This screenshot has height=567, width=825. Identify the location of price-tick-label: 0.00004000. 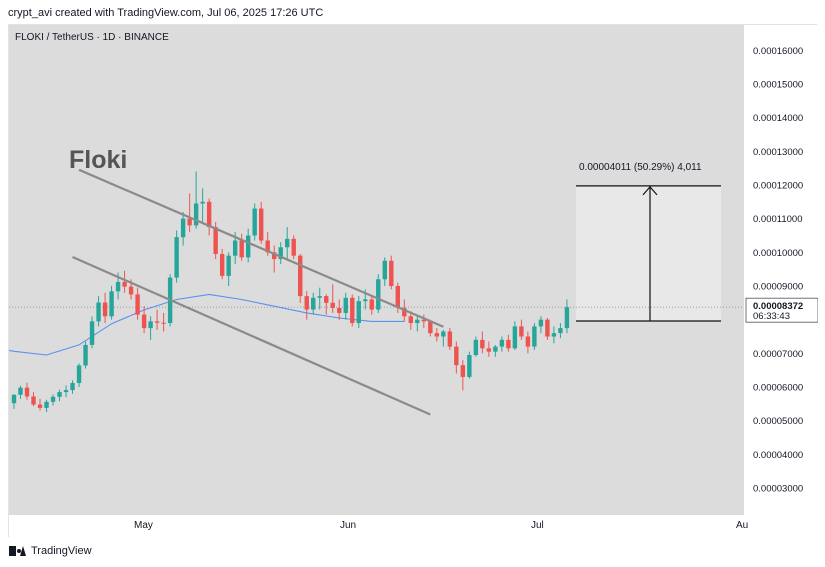
(778, 455).